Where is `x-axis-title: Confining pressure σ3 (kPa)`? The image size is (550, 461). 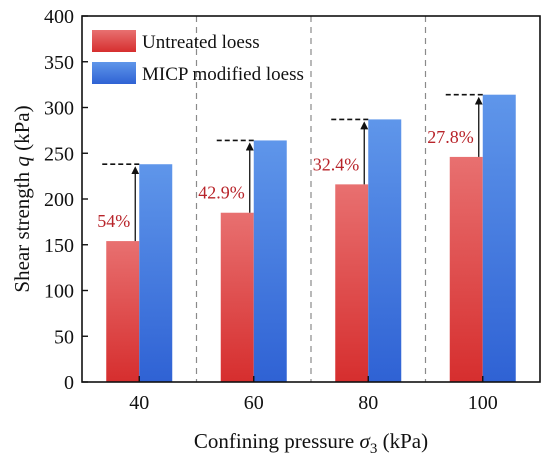
x-axis-title: Confining pressure σ3 (kPa) is located at coordinates (311, 443).